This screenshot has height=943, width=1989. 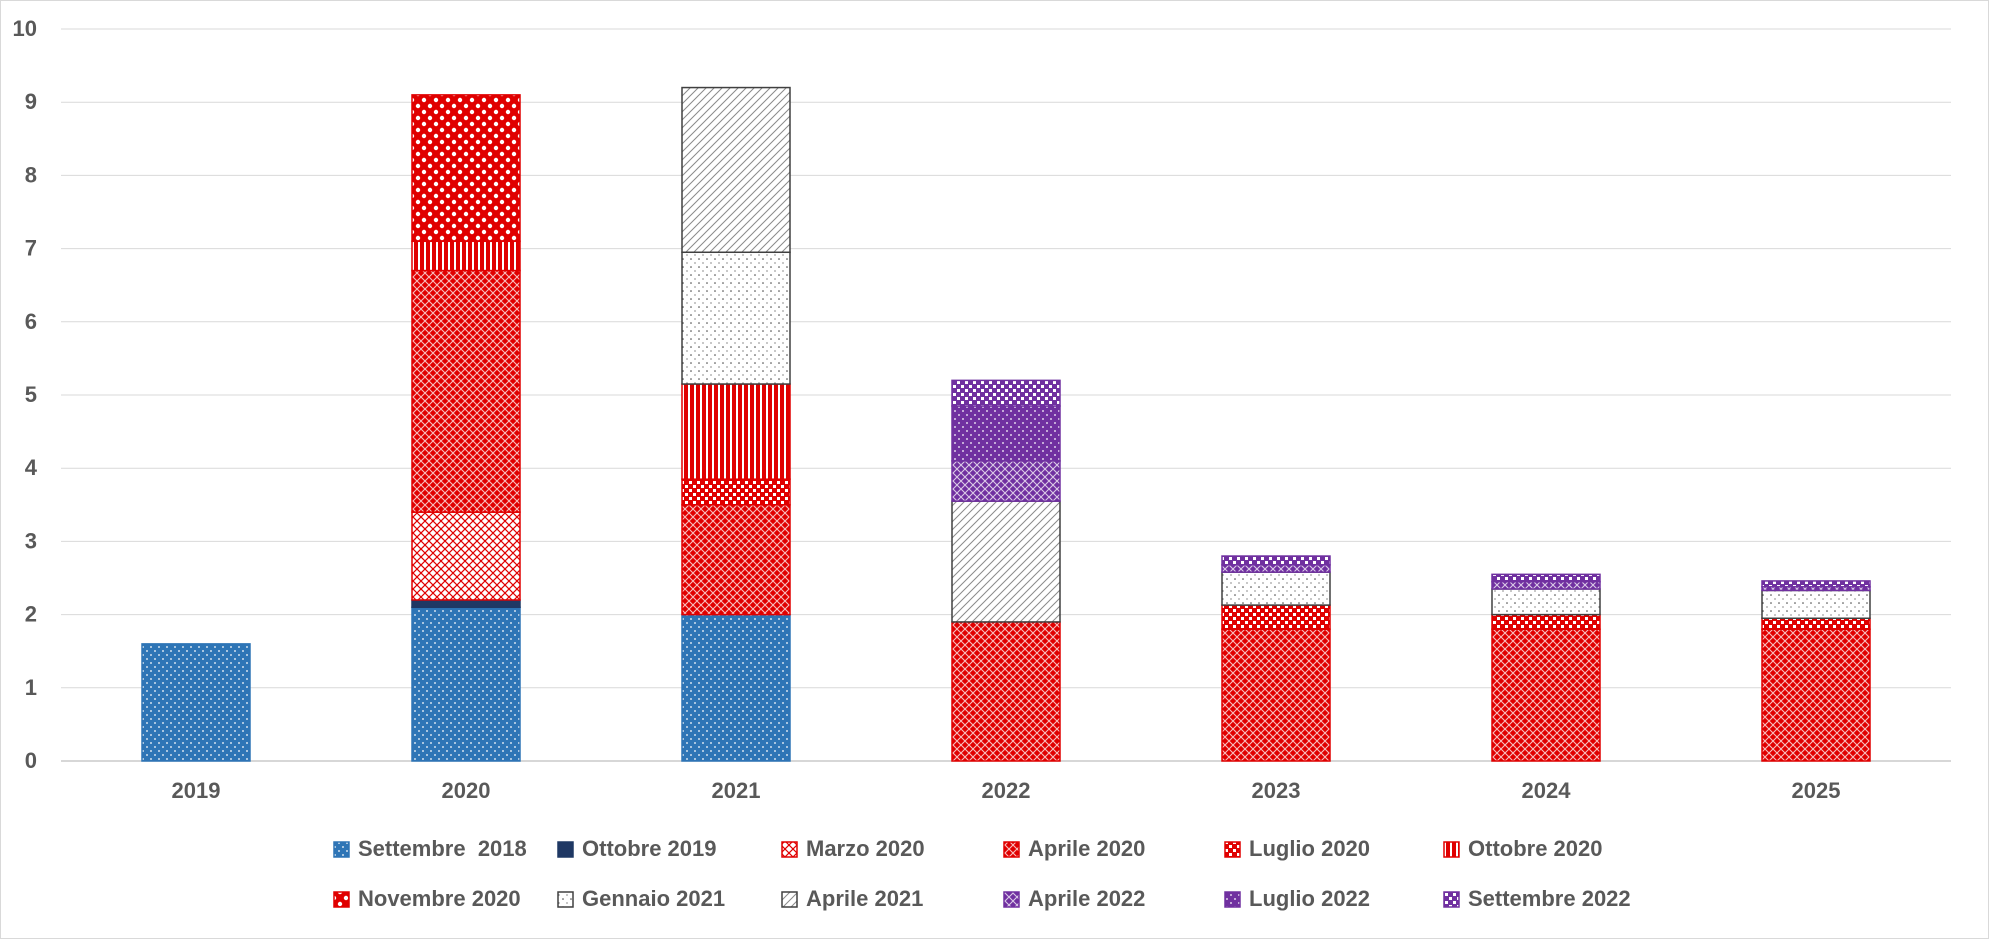 I want to click on legend-label: Luglio 2020, so click(x=1309, y=848).